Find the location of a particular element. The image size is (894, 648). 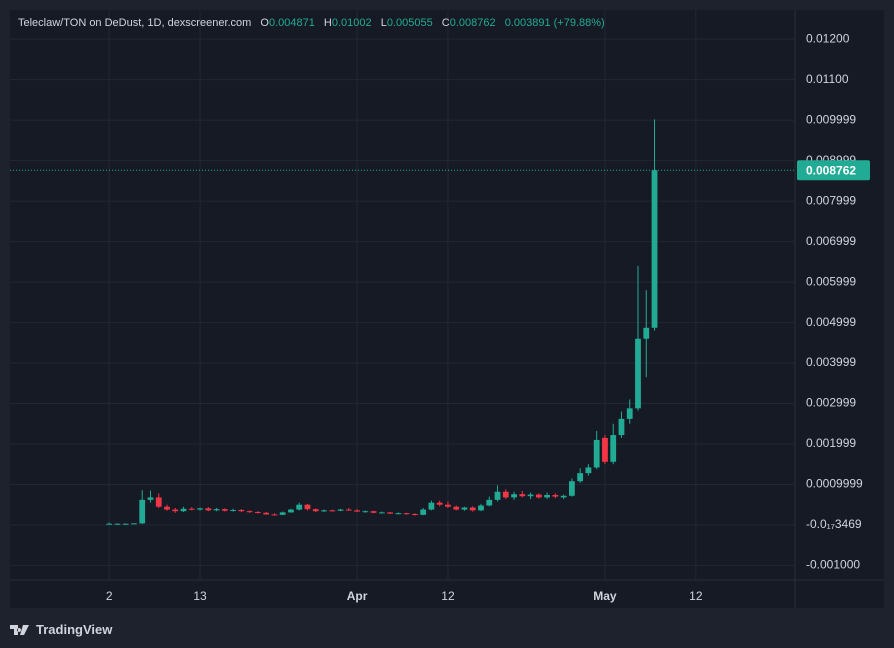

y-tick-label: 0.007999 is located at coordinates (831, 200).